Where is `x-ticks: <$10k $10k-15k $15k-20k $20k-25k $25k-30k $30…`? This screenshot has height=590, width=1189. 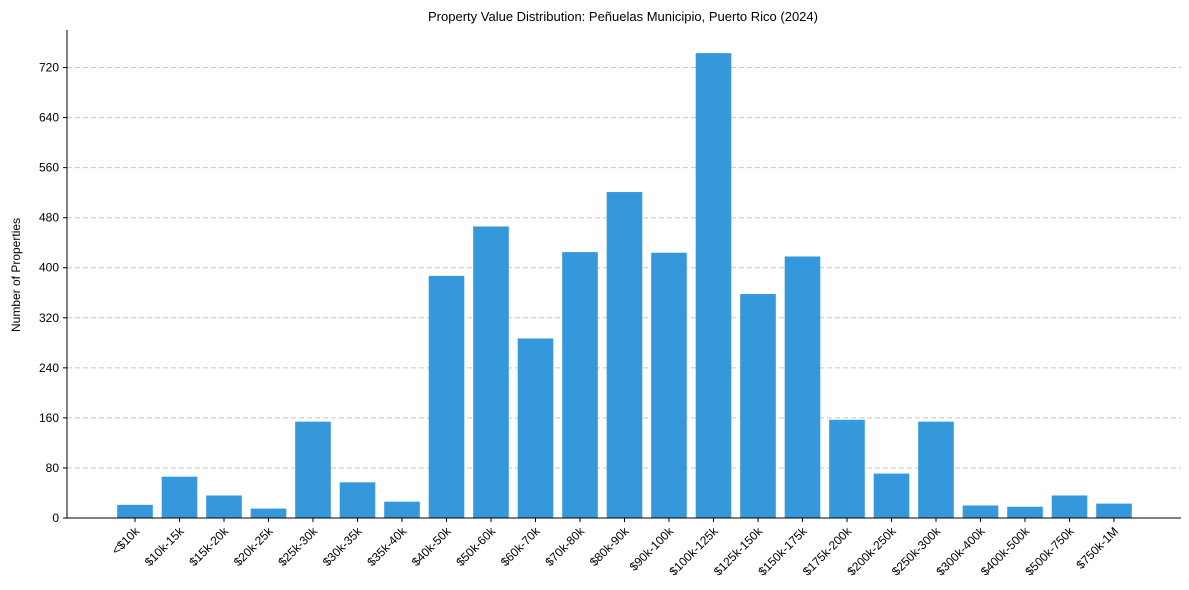 x-ticks: <$10k $10k-15k $15k-20k $20k-25k $25k-30k $30… is located at coordinates (615, 548).